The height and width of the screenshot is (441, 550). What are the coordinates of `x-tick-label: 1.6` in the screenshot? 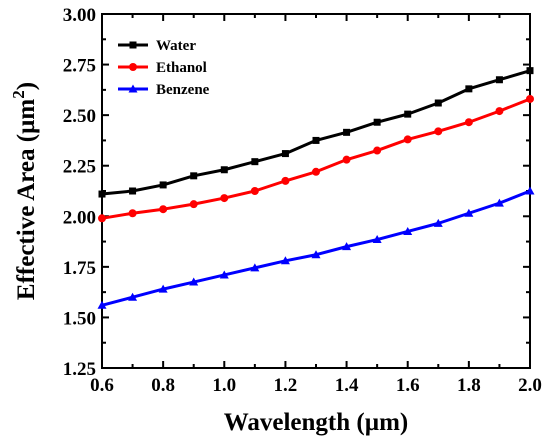 It's located at (408, 385).